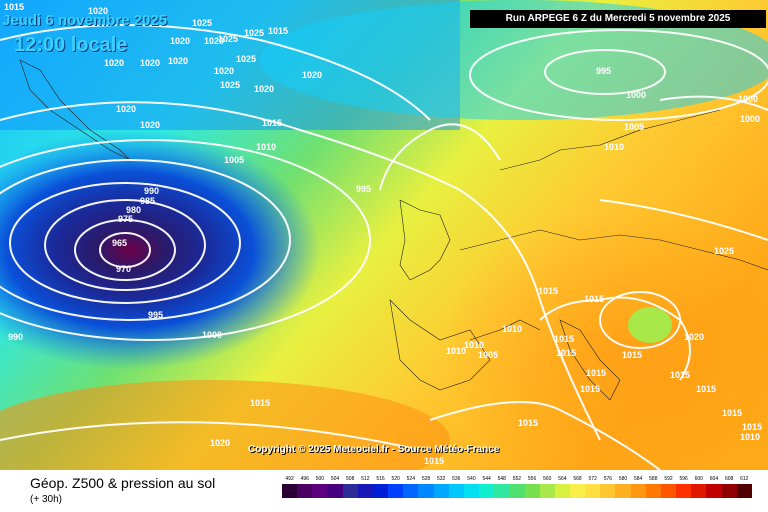  What do you see at coordinates (289, 479) in the screenshot?
I see `scale-label: 492` at bounding box center [289, 479].